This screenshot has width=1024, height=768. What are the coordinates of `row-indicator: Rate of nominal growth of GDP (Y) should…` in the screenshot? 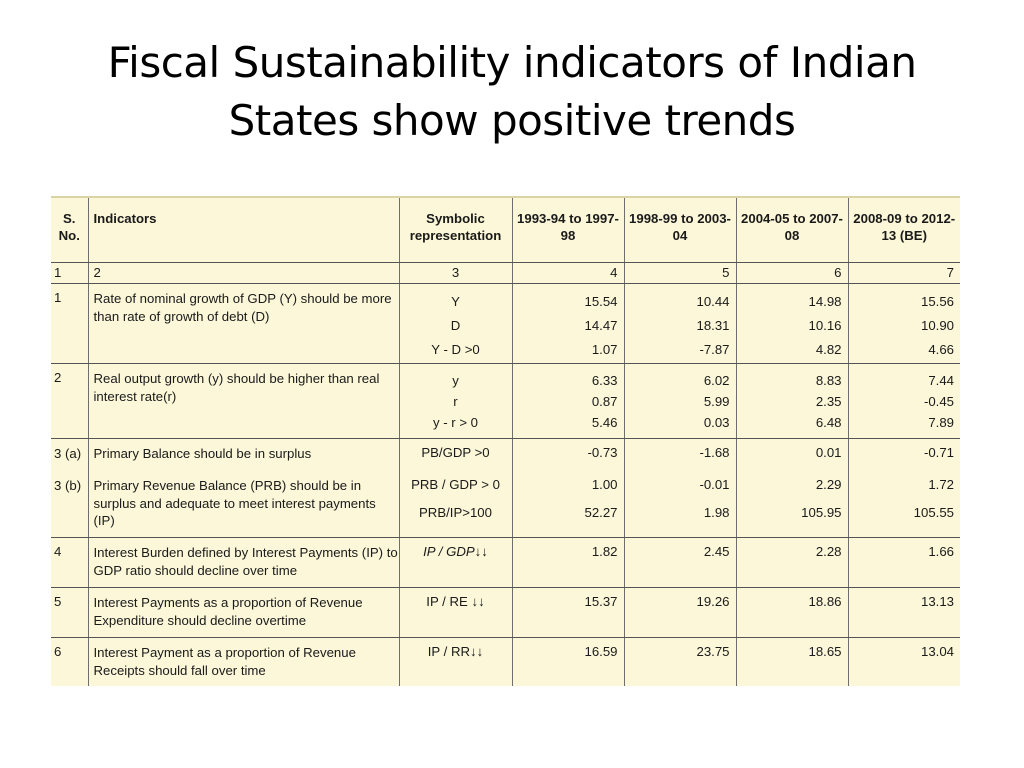 It's located at (243, 323).